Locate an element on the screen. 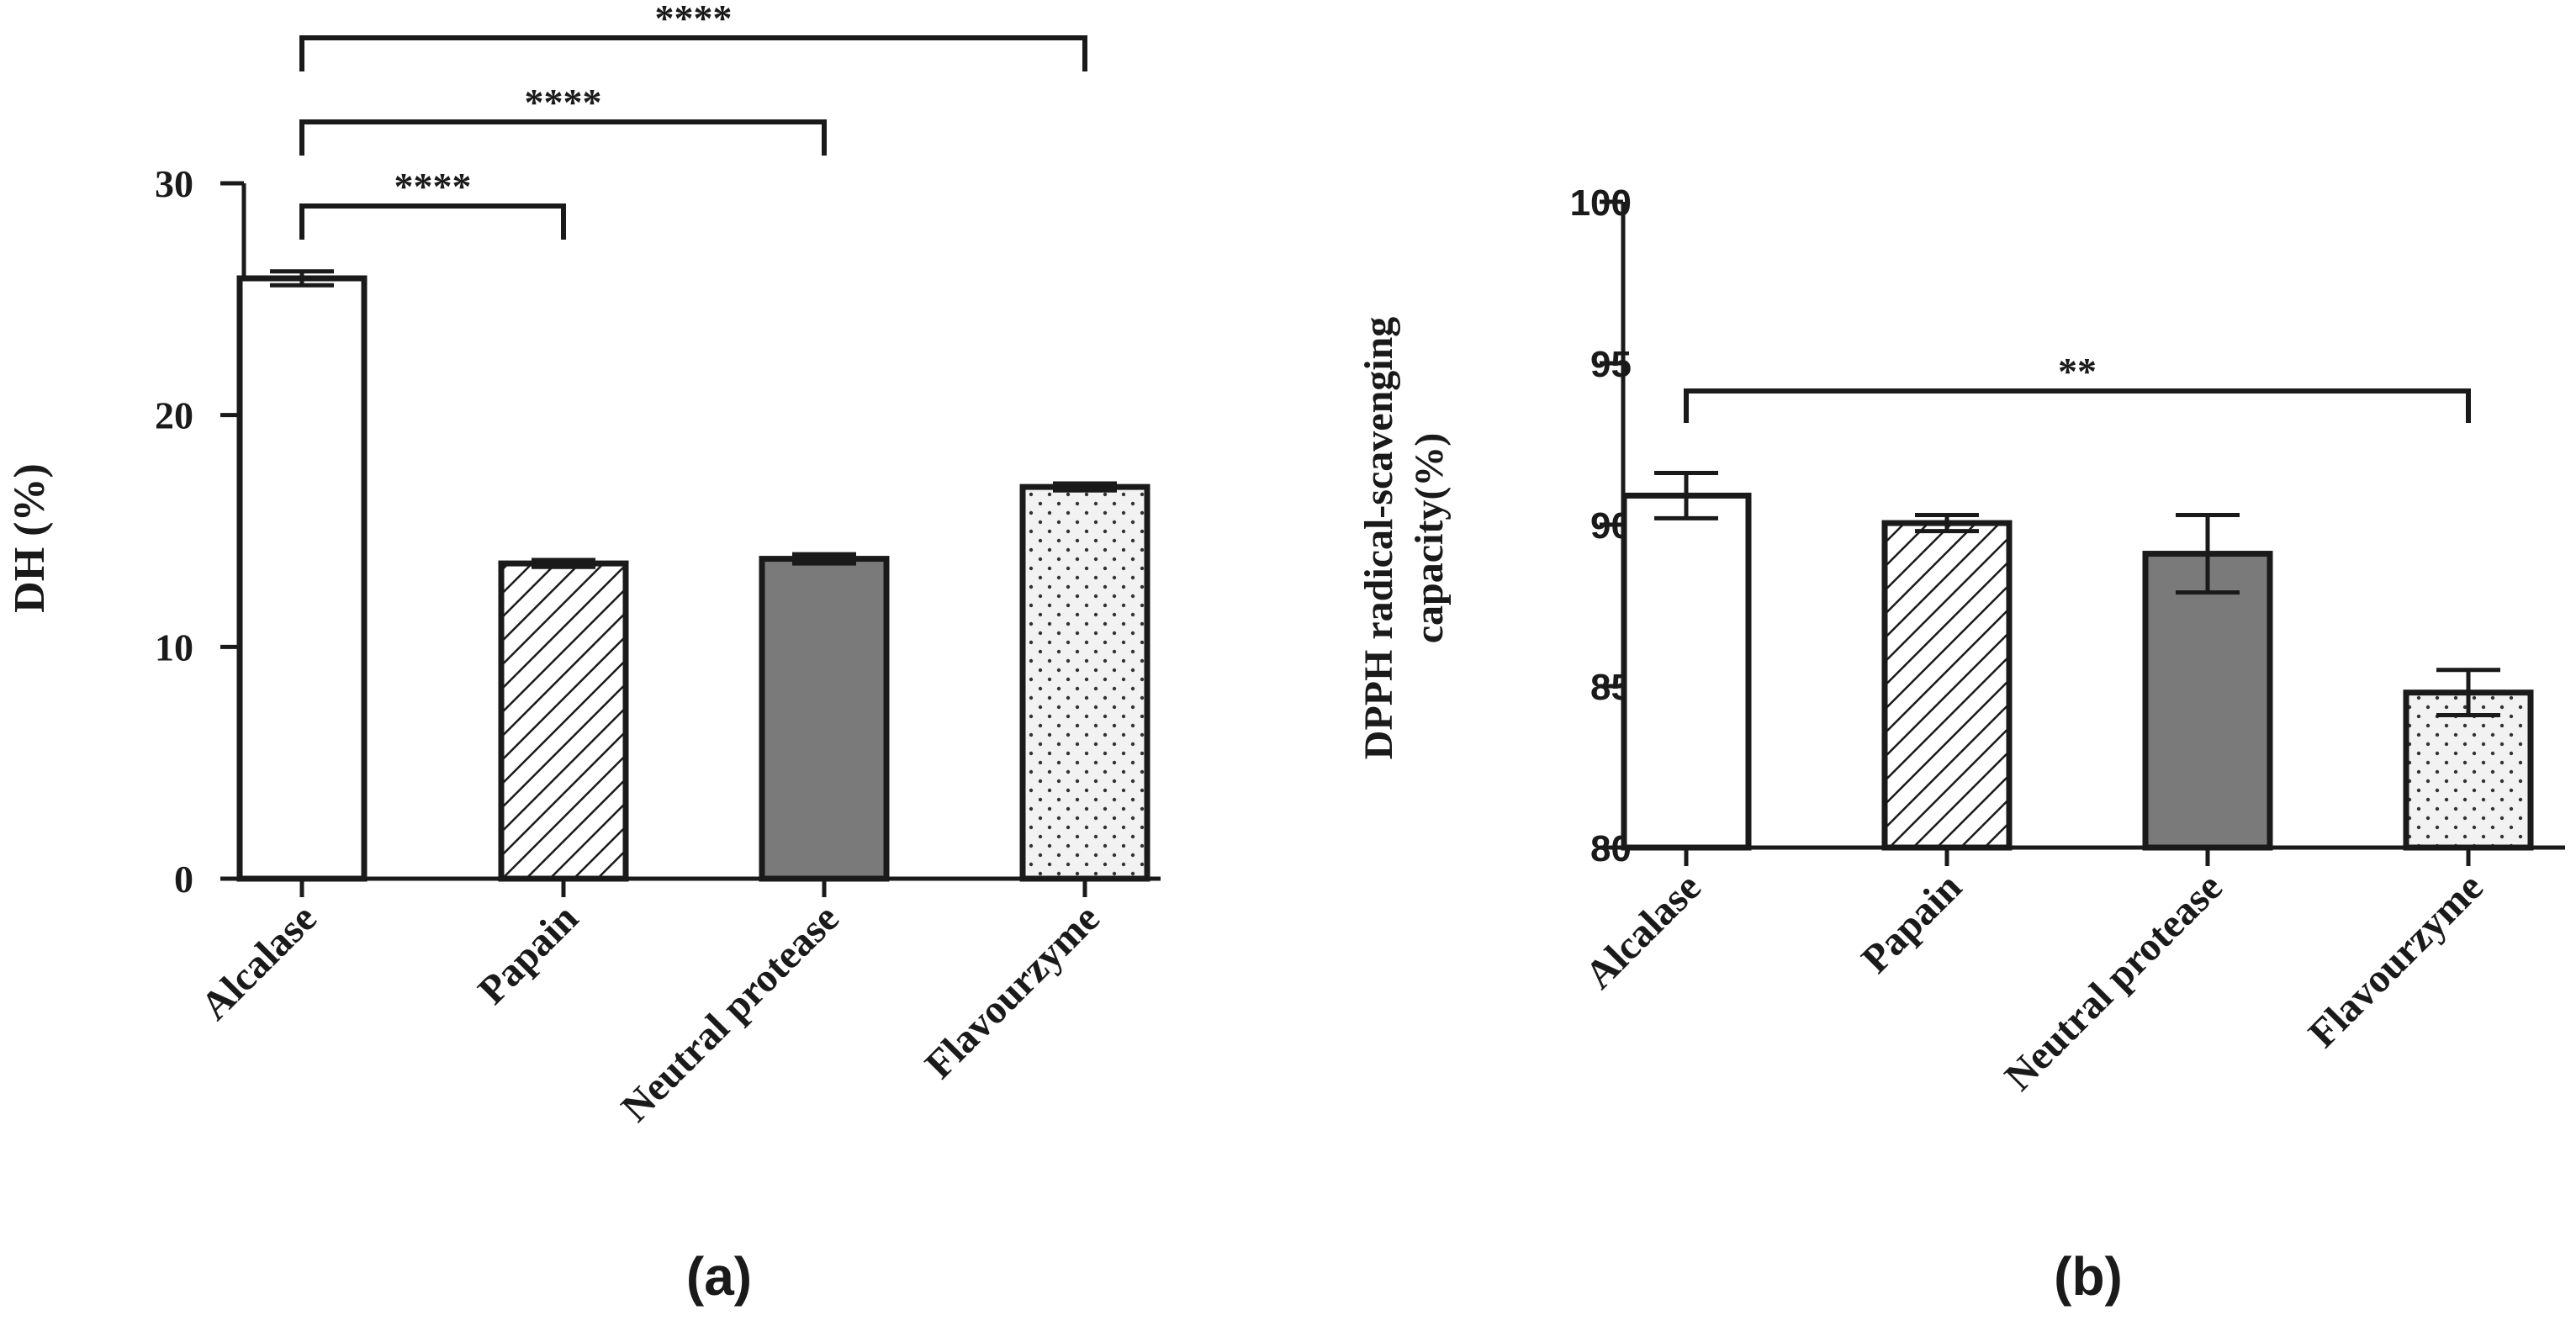  y-tick-label: 95 is located at coordinates (1611, 364).